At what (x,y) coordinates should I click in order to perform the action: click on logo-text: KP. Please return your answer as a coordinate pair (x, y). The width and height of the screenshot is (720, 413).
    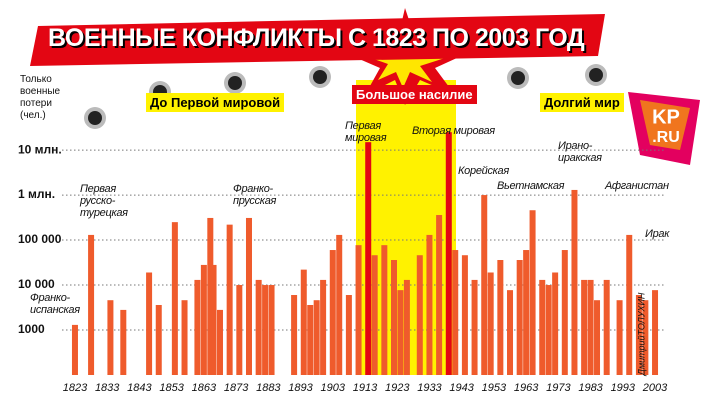
    Looking at the image, I should click on (666, 117).